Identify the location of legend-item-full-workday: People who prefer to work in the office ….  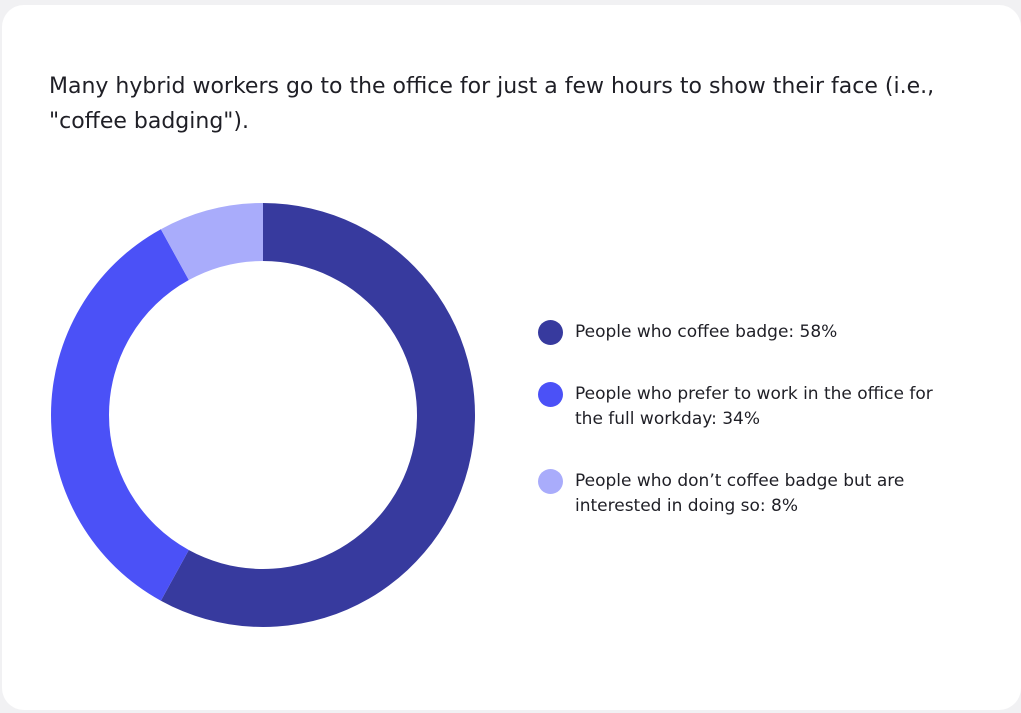
(748, 407).